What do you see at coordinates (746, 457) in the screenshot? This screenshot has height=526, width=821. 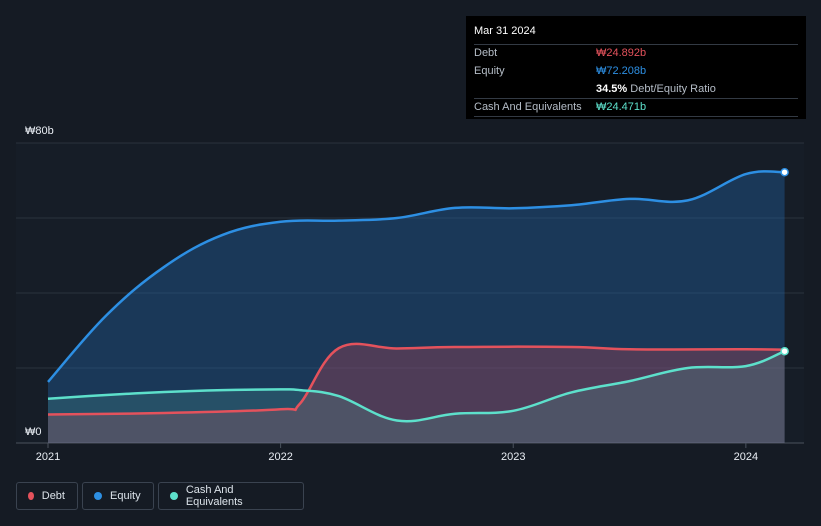 I see `x-tick-label: 2024` at bounding box center [746, 457].